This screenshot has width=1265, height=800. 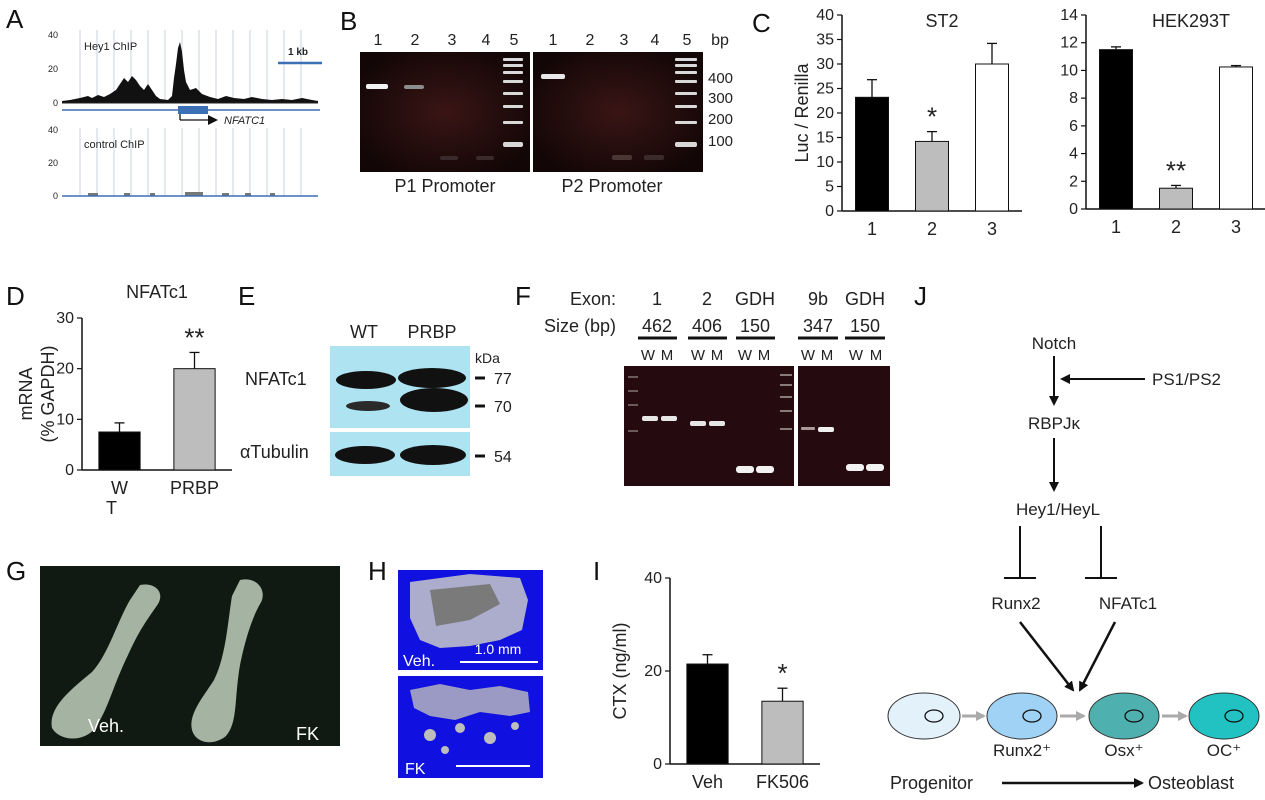 What do you see at coordinates (825, 89) in the screenshot?
I see `y-tick-label: 25` at bounding box center [825, 89].